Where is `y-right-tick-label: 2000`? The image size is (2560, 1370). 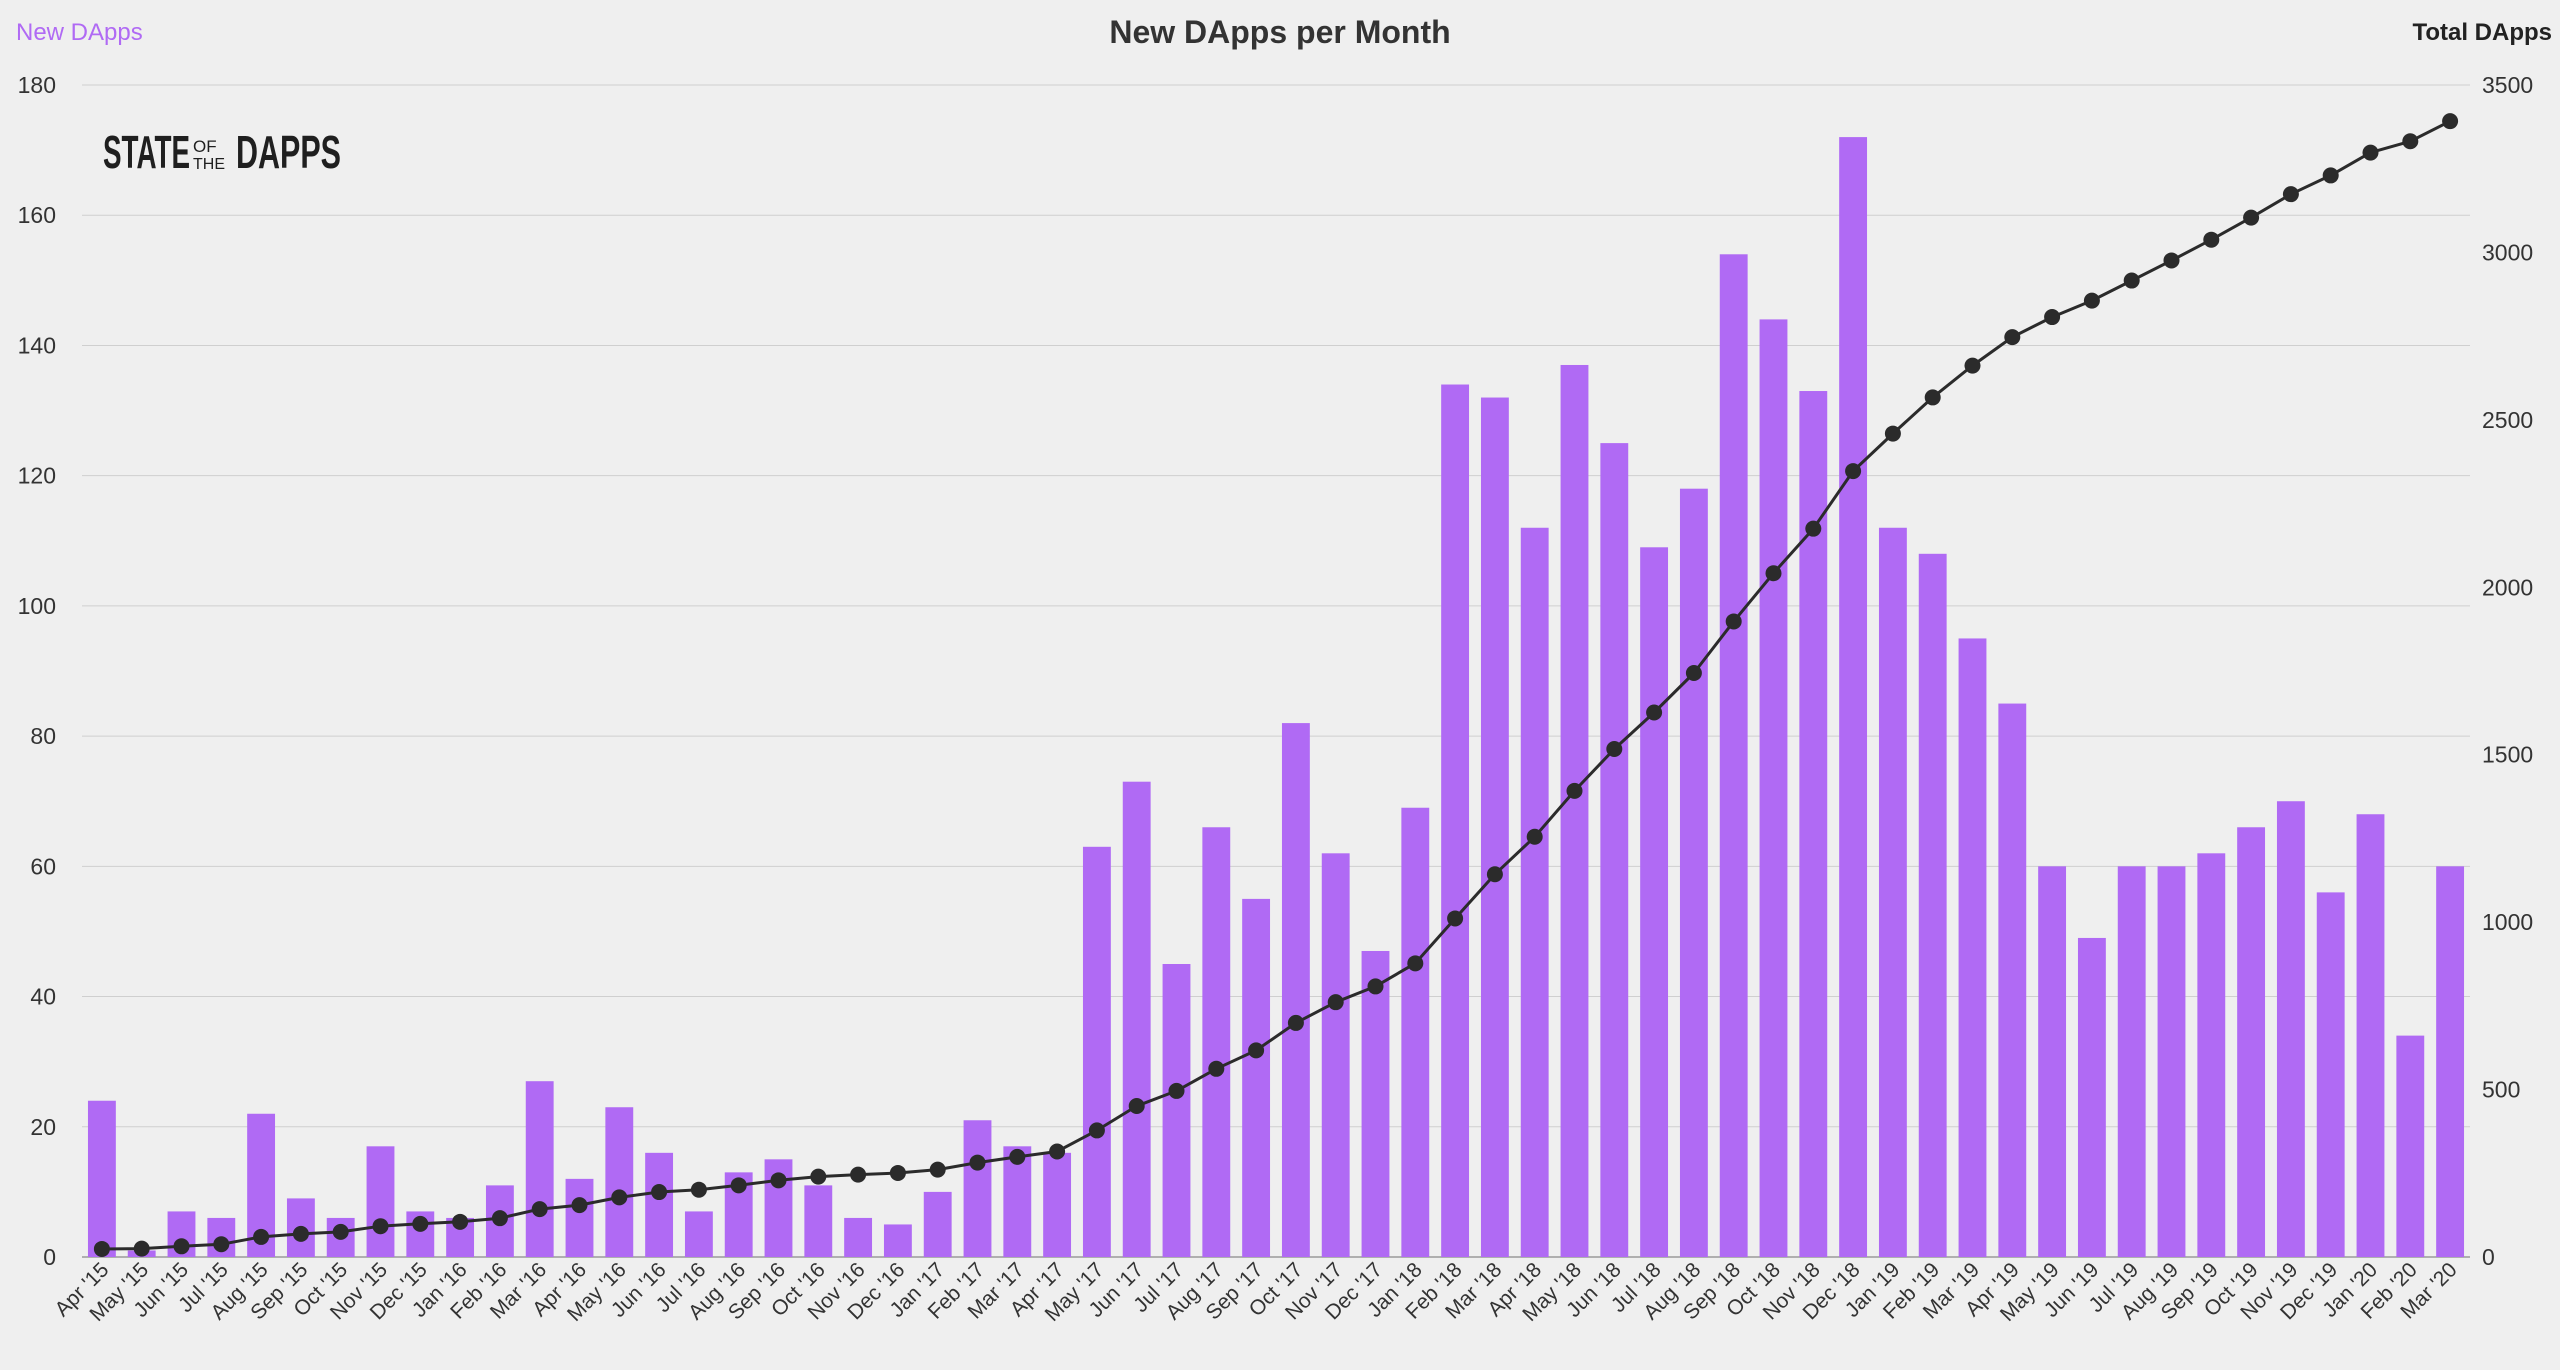
y-right-tick-label: 2000 is located at coordinates (2507, 587).